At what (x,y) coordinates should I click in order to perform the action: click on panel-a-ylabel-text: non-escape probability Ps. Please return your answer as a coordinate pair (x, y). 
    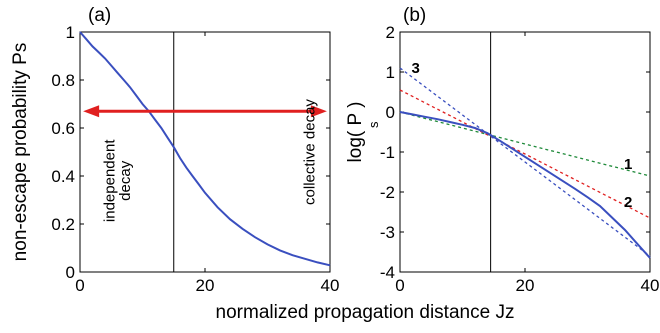
    Looking at the image, I should click on (20, 152).